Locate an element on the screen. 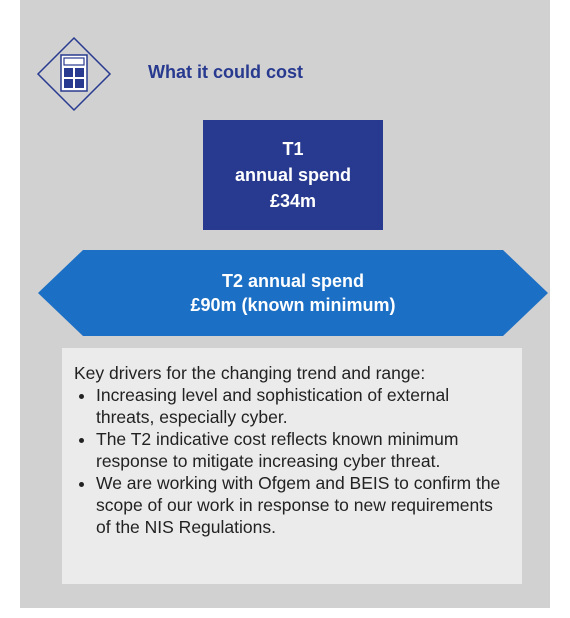 The width and height of the screenshot is (570, 618). t1-line: T1 is located at coordinates (293, 149).